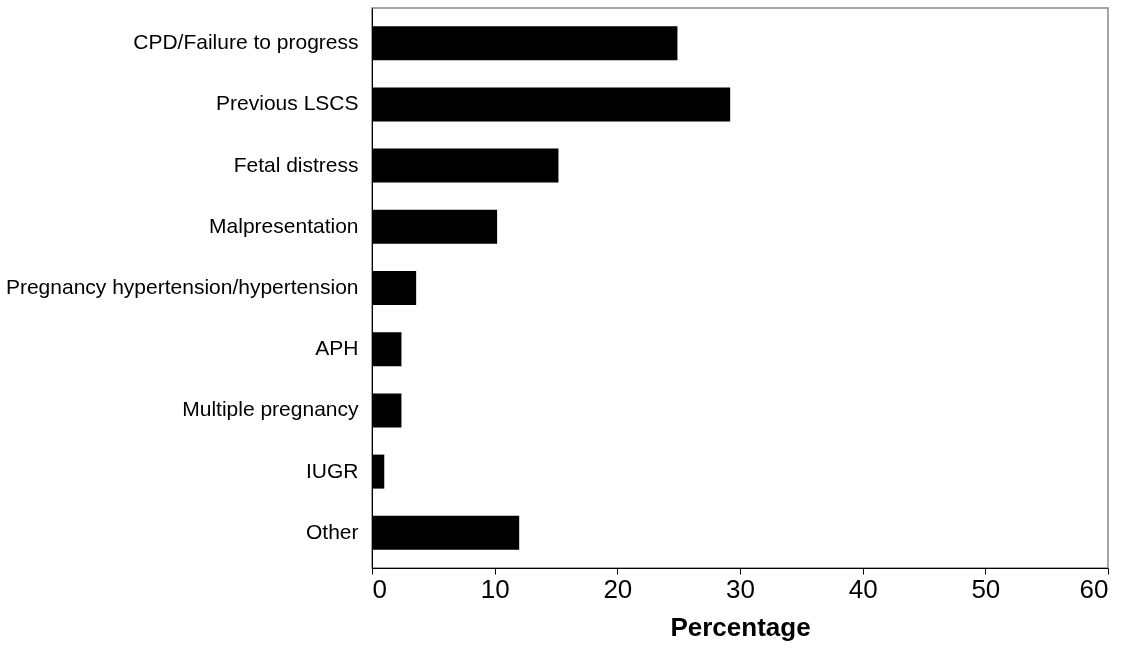  What do you see at coordinates (337, 348) in the screenshot?
I see `y-tick-label: APH` at bounding box center [337, 348].